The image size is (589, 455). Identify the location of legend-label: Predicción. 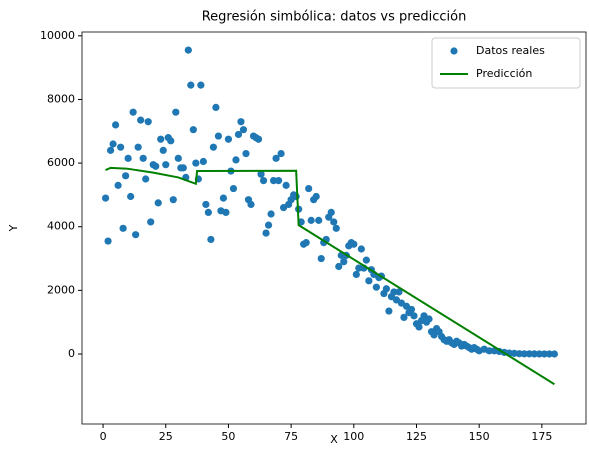
(504, 73).